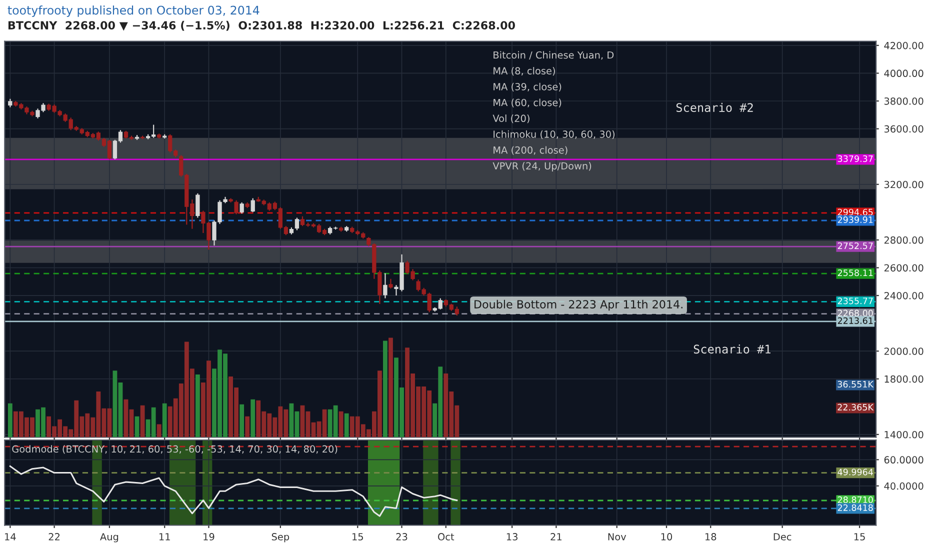  What do you see at coordinates (281, 537) in the screenshot?
I see `x-tick-label: Sep` at bounding box center [281, 537].